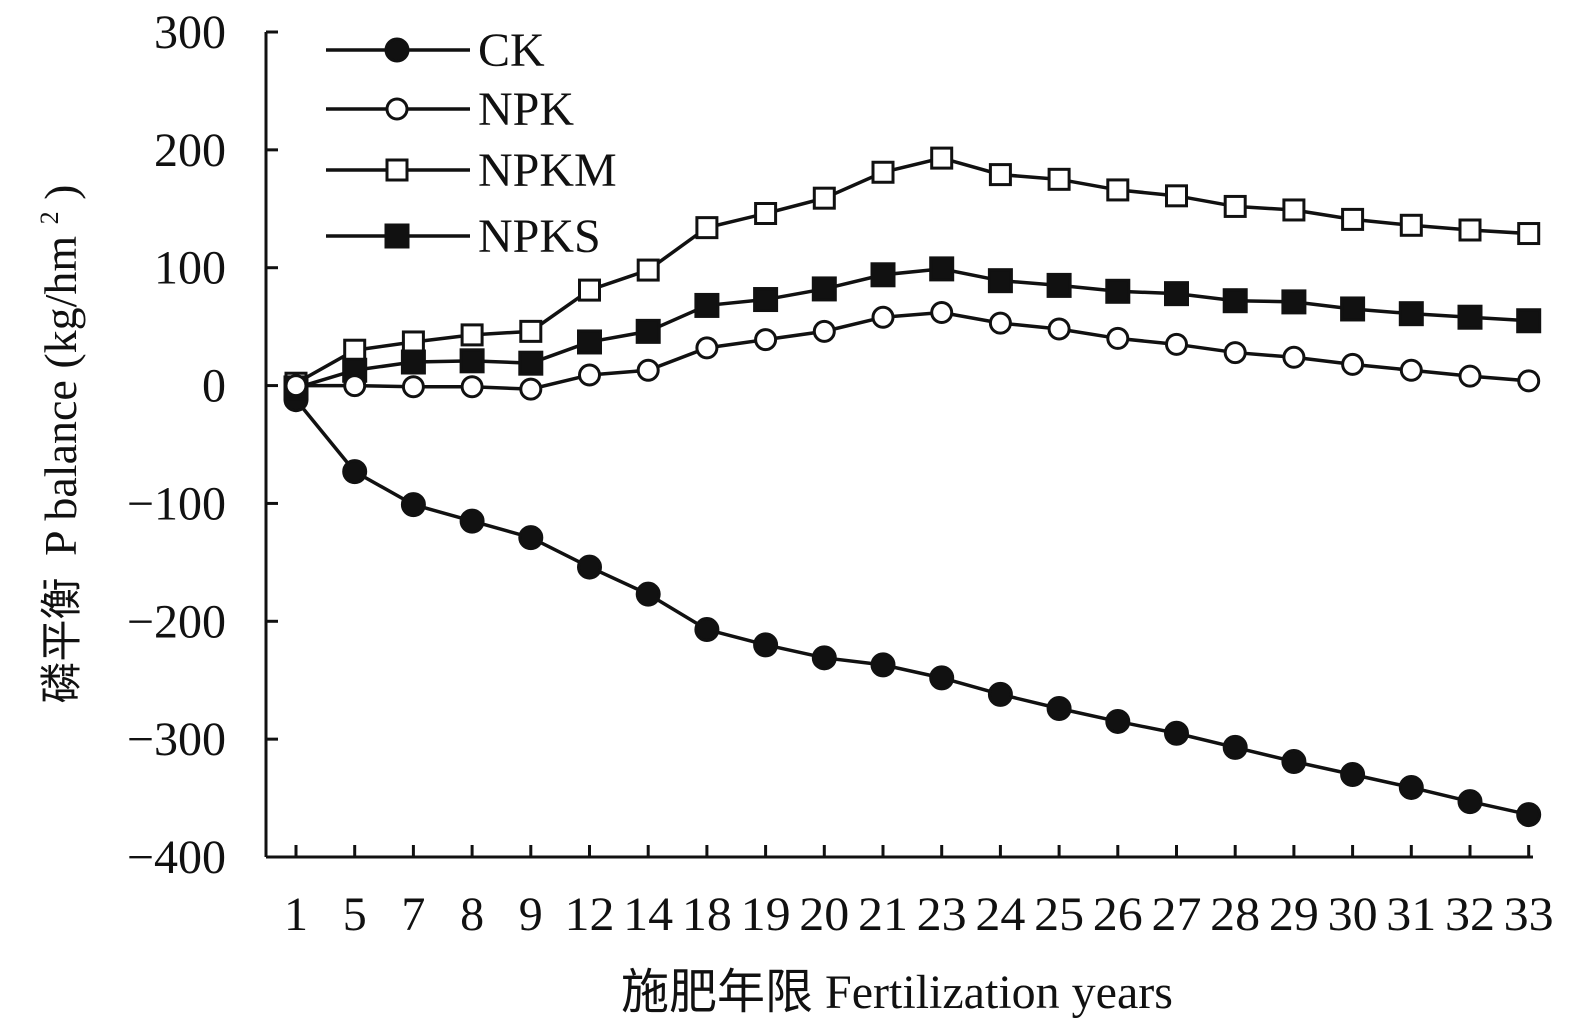 The image size is (1575, 1030). I want to click on legend-item-npkm: NPKM, so click(471, 170).